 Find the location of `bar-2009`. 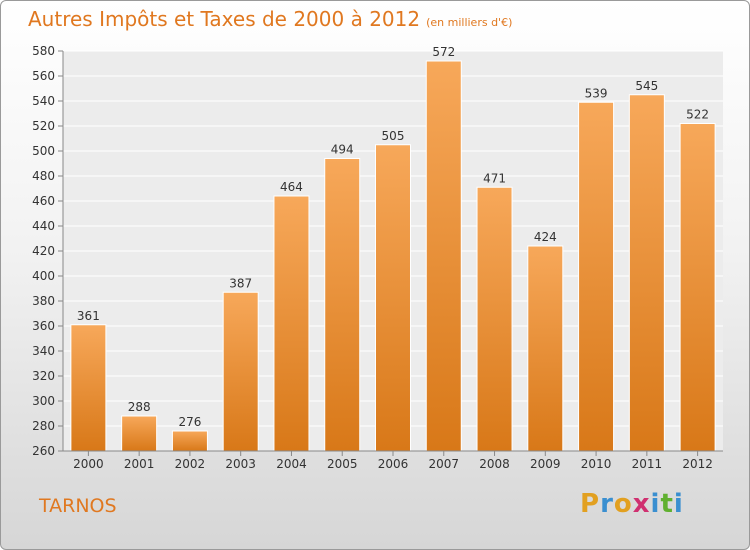

bar-2009 is located at coordinates (545, 348).